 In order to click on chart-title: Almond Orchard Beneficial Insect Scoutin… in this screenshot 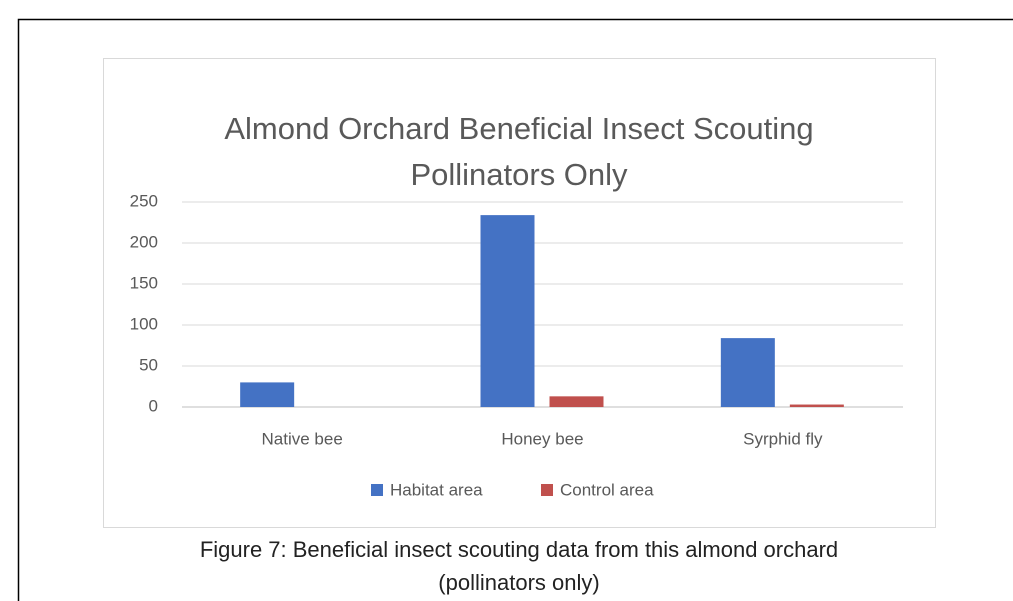, I will do `click(518, 128)`.